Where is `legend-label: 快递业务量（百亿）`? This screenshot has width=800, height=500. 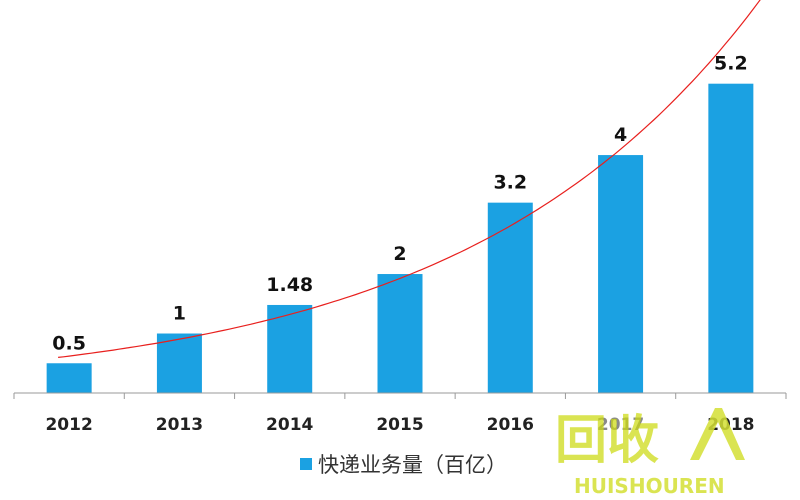
legend-label: 快递业务量（百亿） is located at coordinates (412, 465).